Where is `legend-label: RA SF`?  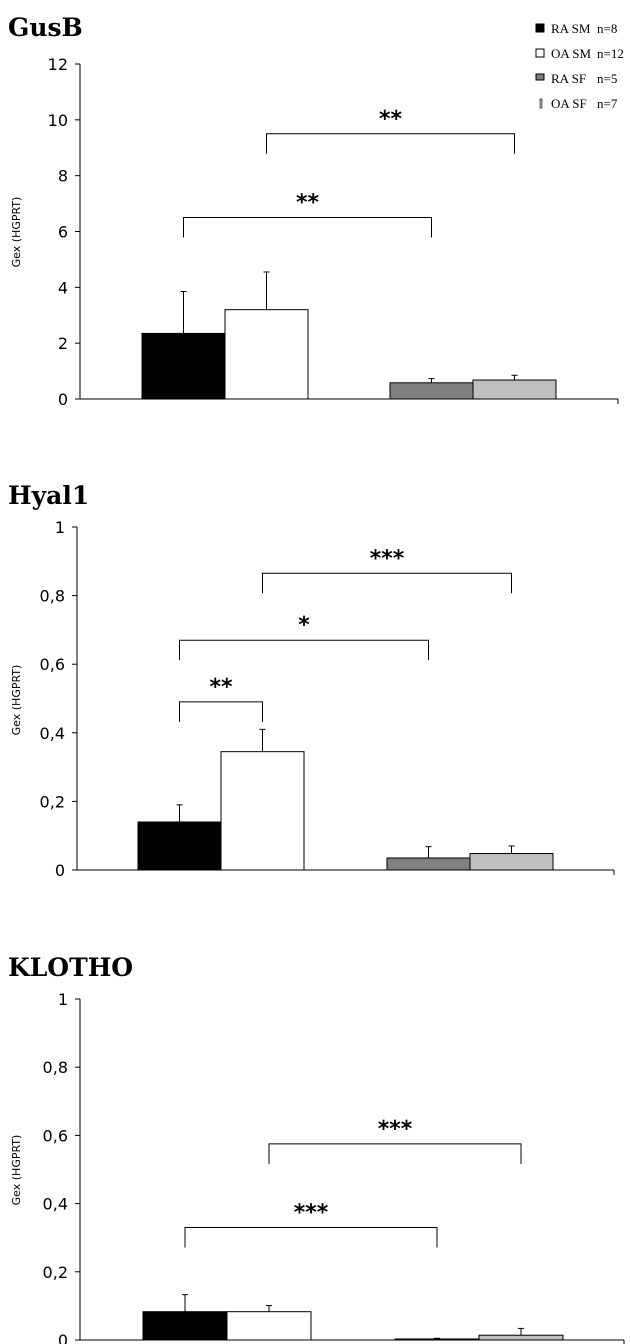 legend-label: RA SF is located at coordinates (568, 78).